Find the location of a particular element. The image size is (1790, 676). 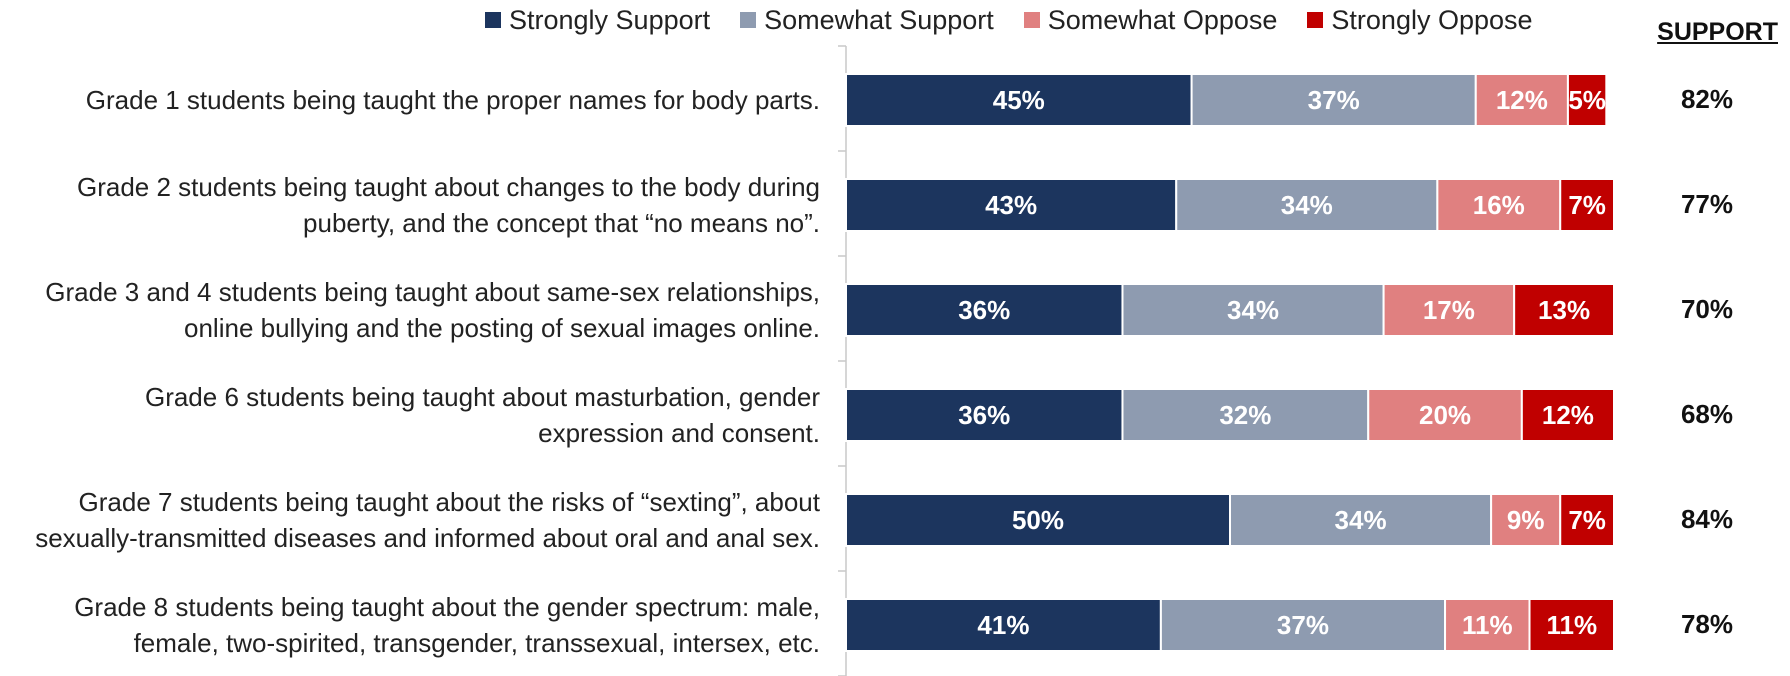

legend-swatch-somewhat-support is located at coordinates (748, 20).